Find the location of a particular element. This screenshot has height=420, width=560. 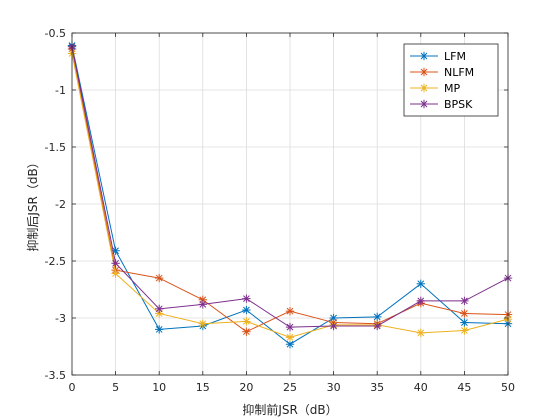

legend-marker-bpsk is located at coordinates (424, 104).